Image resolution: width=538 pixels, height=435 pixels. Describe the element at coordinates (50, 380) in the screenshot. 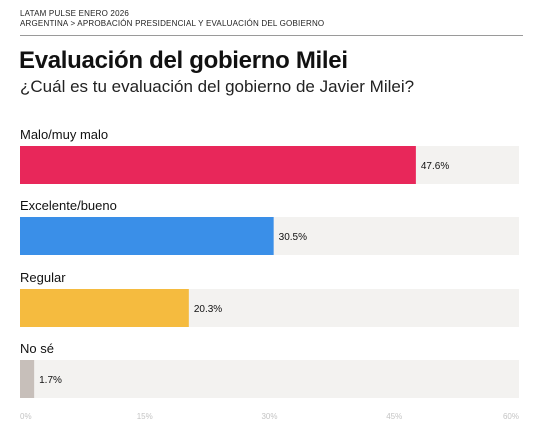

I see `value-label-no-se: 1.7%` at that location.